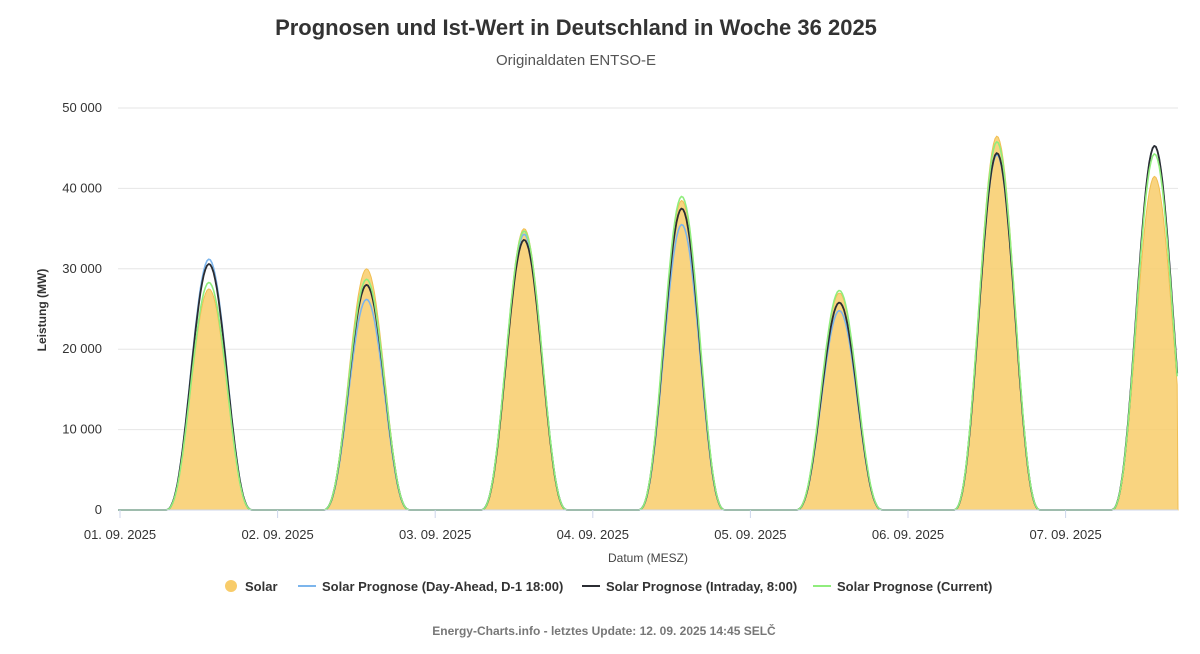 The height and width of the screenshot is (654, 1200). Describe the element at coordinates (82, 308) in the screenshot. I see `y-axis-ticks: 0 10 000 20 000 30 000 40 000 50 000` at that location.